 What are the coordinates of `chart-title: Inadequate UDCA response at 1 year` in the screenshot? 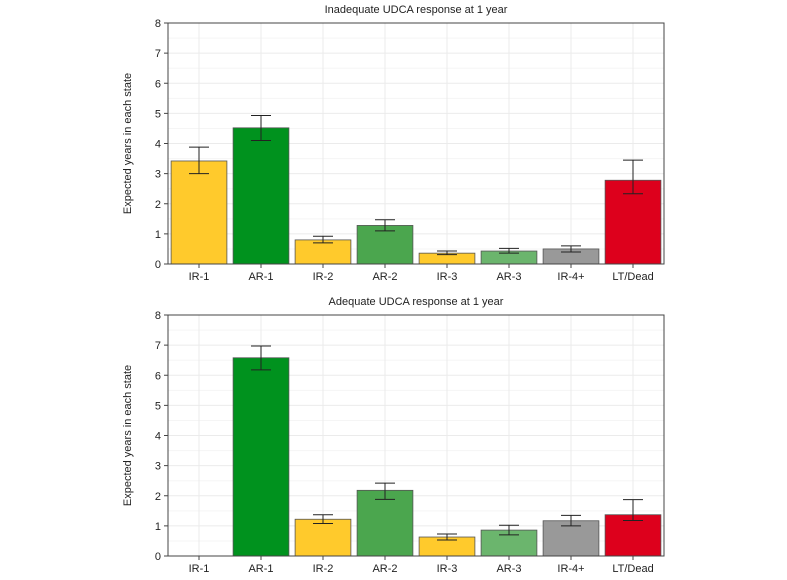 It's located at (416, 10).